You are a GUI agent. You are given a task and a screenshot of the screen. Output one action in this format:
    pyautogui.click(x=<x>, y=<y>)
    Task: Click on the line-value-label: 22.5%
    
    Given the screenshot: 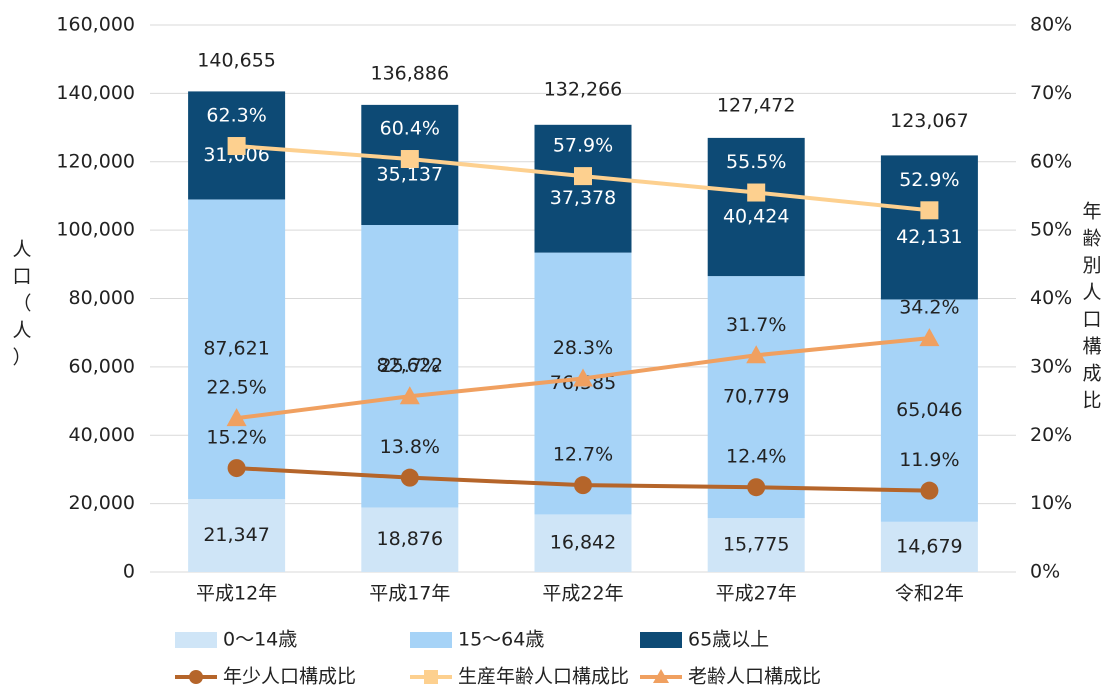 What is the action you would take?
    pyautogui.click(x=236, y=388)
    